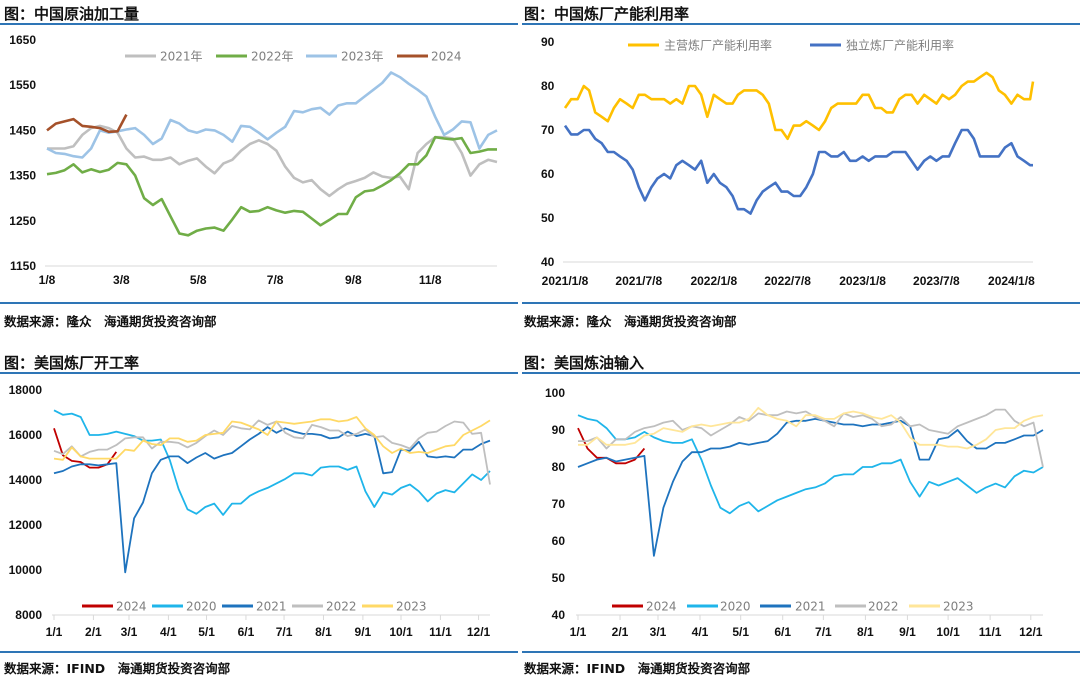 Image resolution: width=1080 pixels, height=677 pixels. I want to click on legend-label: 2022年, so click(272, 57).